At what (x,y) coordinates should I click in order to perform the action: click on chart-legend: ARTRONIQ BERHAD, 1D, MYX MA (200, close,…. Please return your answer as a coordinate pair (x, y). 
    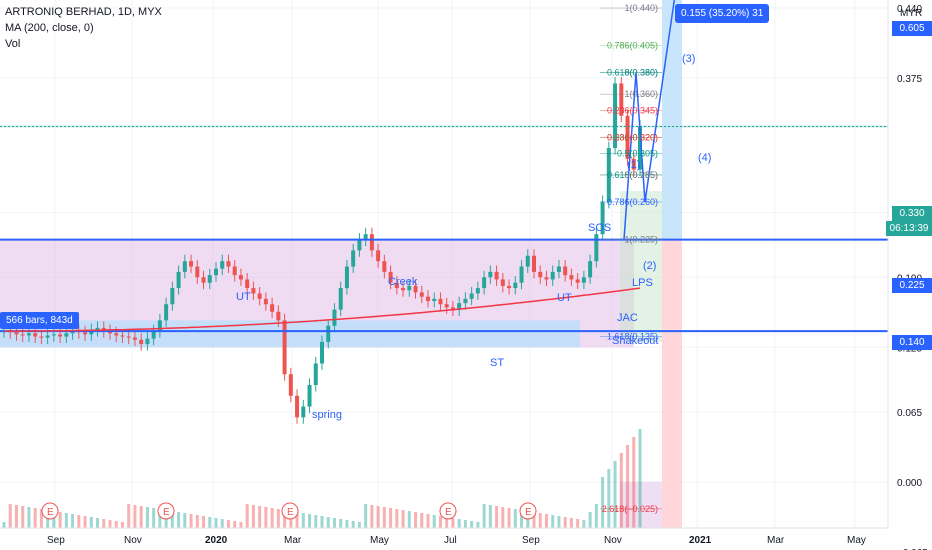
    Looking at the image, I should click on (83, 28).